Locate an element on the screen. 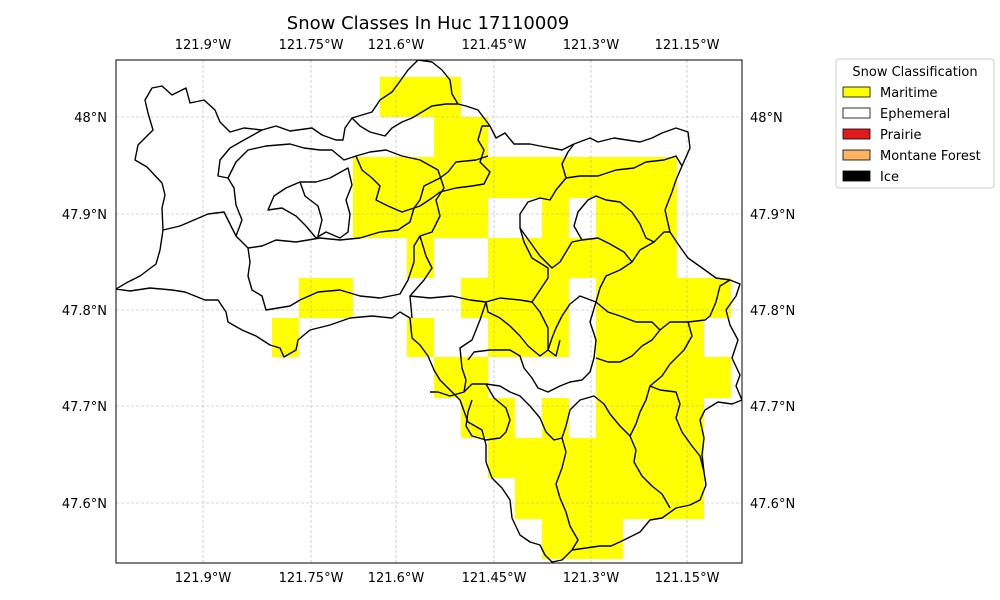 The image size is (1000, 600). legend-label: Montane Forest is located at coordinates (930, 156).